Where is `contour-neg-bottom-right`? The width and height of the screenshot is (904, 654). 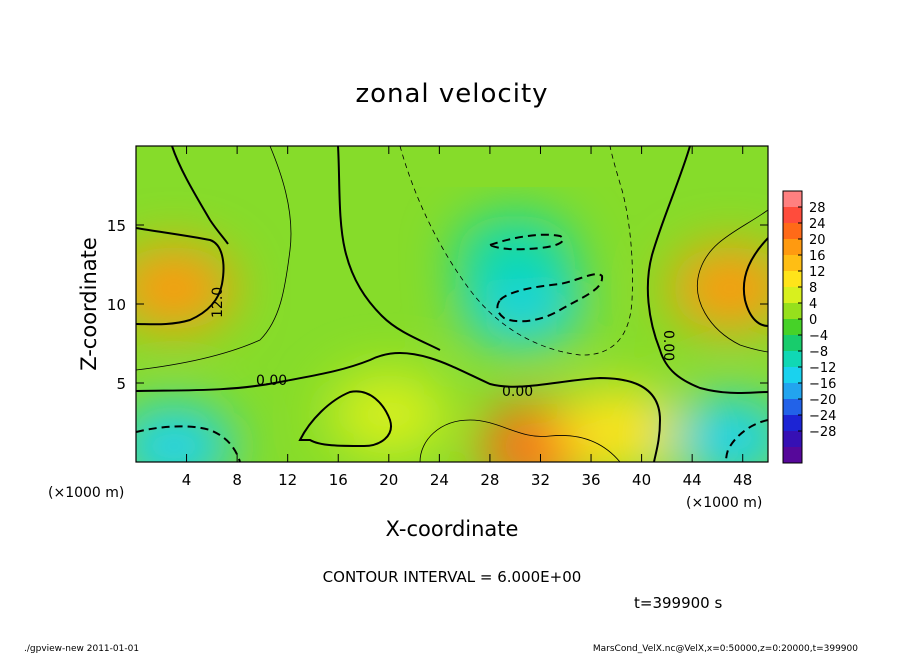 contour-neg-bottom-right is located at coordinates (746, 440).